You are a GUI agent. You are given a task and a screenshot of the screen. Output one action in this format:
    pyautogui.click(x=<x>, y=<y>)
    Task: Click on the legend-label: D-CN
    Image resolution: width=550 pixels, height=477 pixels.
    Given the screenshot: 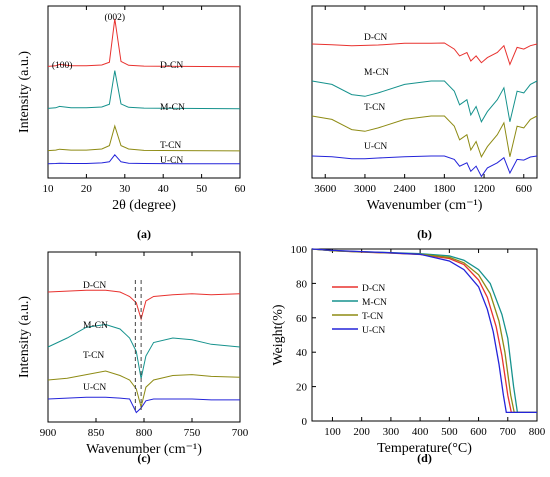 What is the action you would take?
    pyautogui.click(x=373, y=289)
    